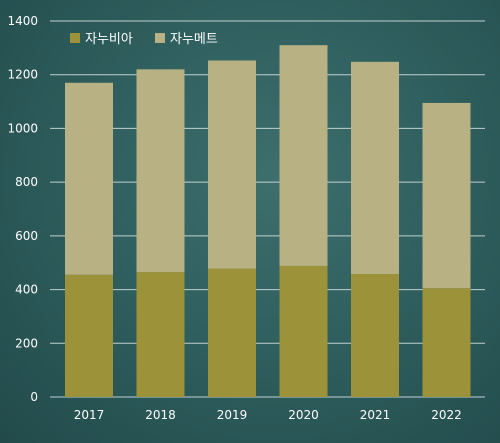 This screenshot has width=500, height=443. I want to click on x-axis-ticks: 2017 2018 2019 2020 2021 2022, so click(268, 415).